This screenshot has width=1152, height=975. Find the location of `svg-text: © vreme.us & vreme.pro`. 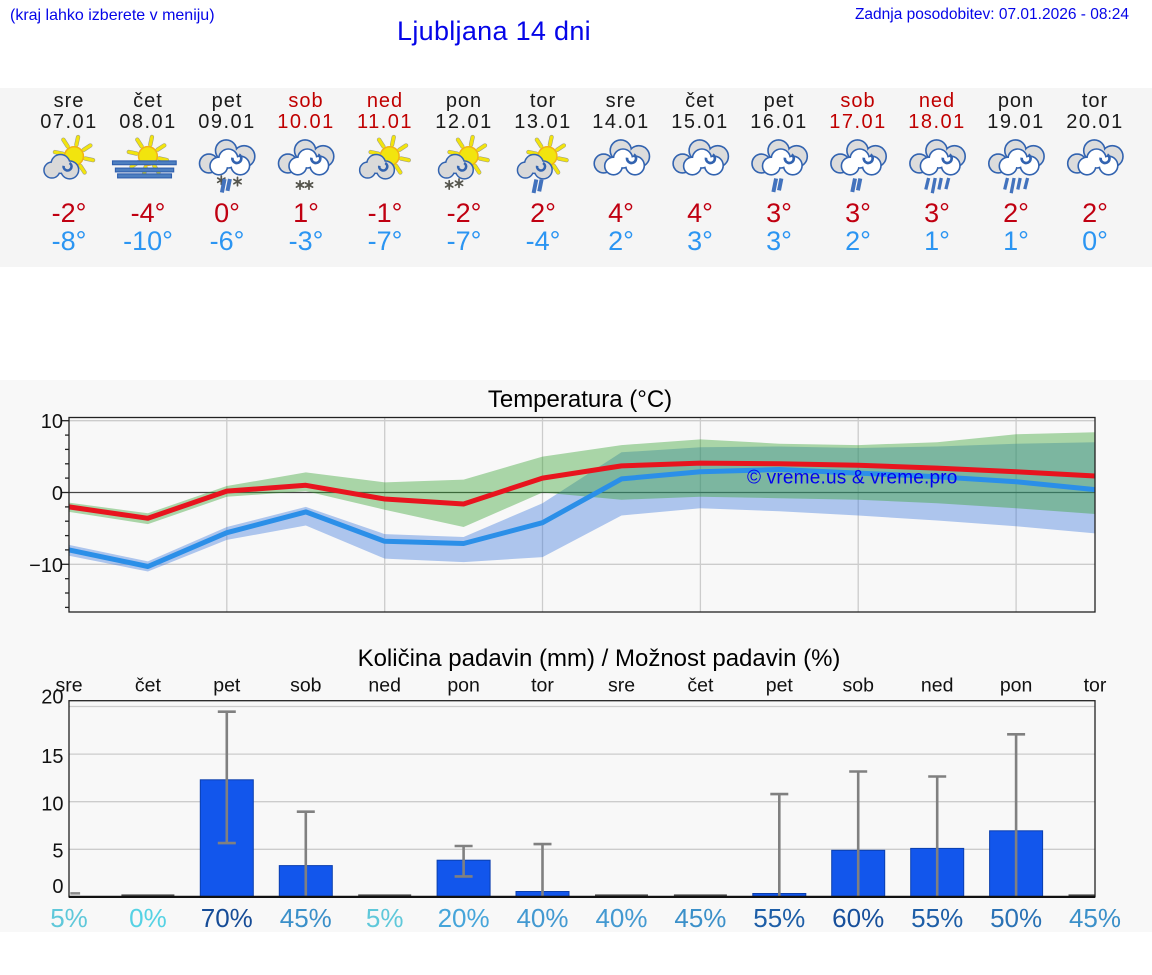

svg-text: © vreme.us & vreme.pro is located at coordinates (852, 478).